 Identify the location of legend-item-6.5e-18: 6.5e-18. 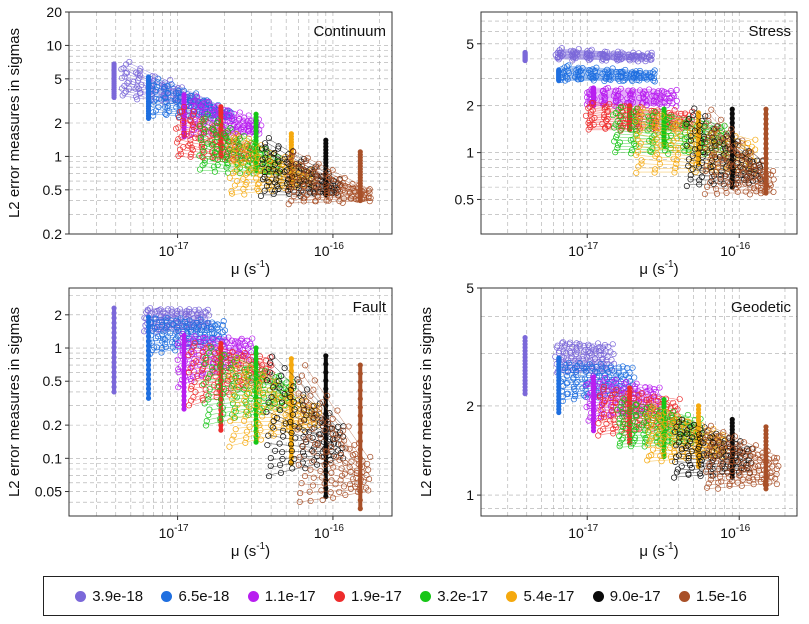
(195, 596).